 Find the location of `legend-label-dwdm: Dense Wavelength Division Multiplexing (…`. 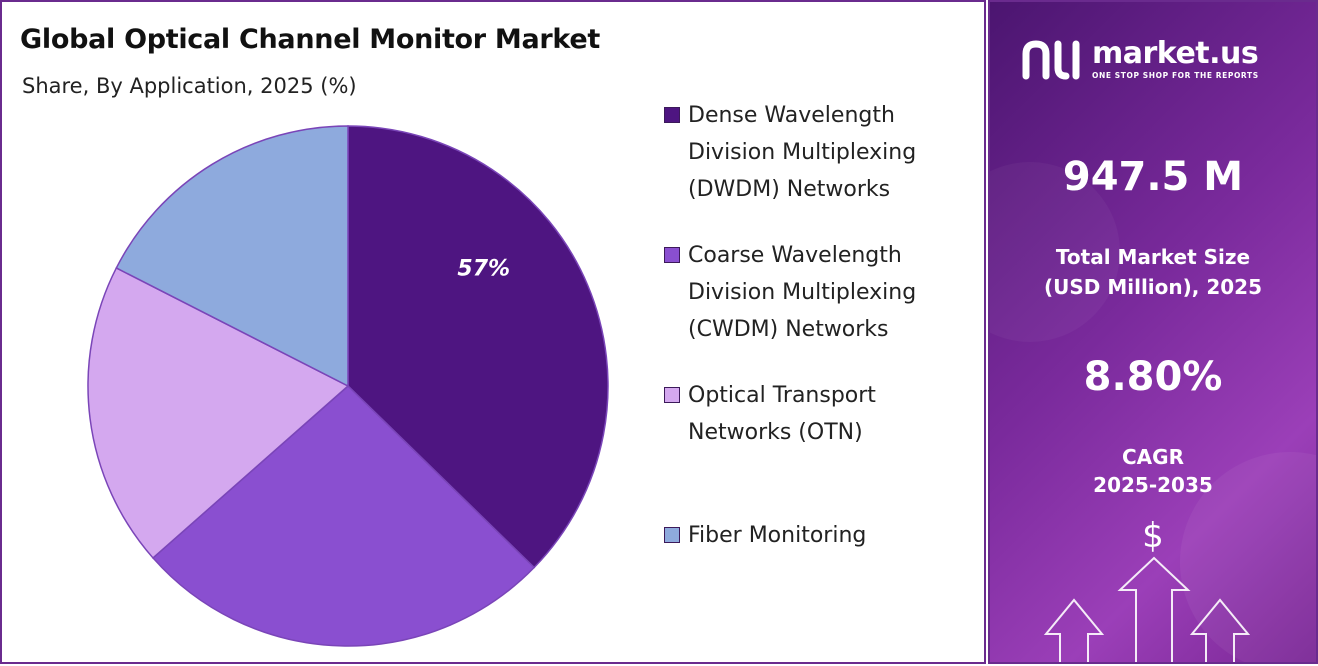

legend-label-dwdm: Dense Wavelength Division Multiplexing (… is located at coordinates (802, 152).